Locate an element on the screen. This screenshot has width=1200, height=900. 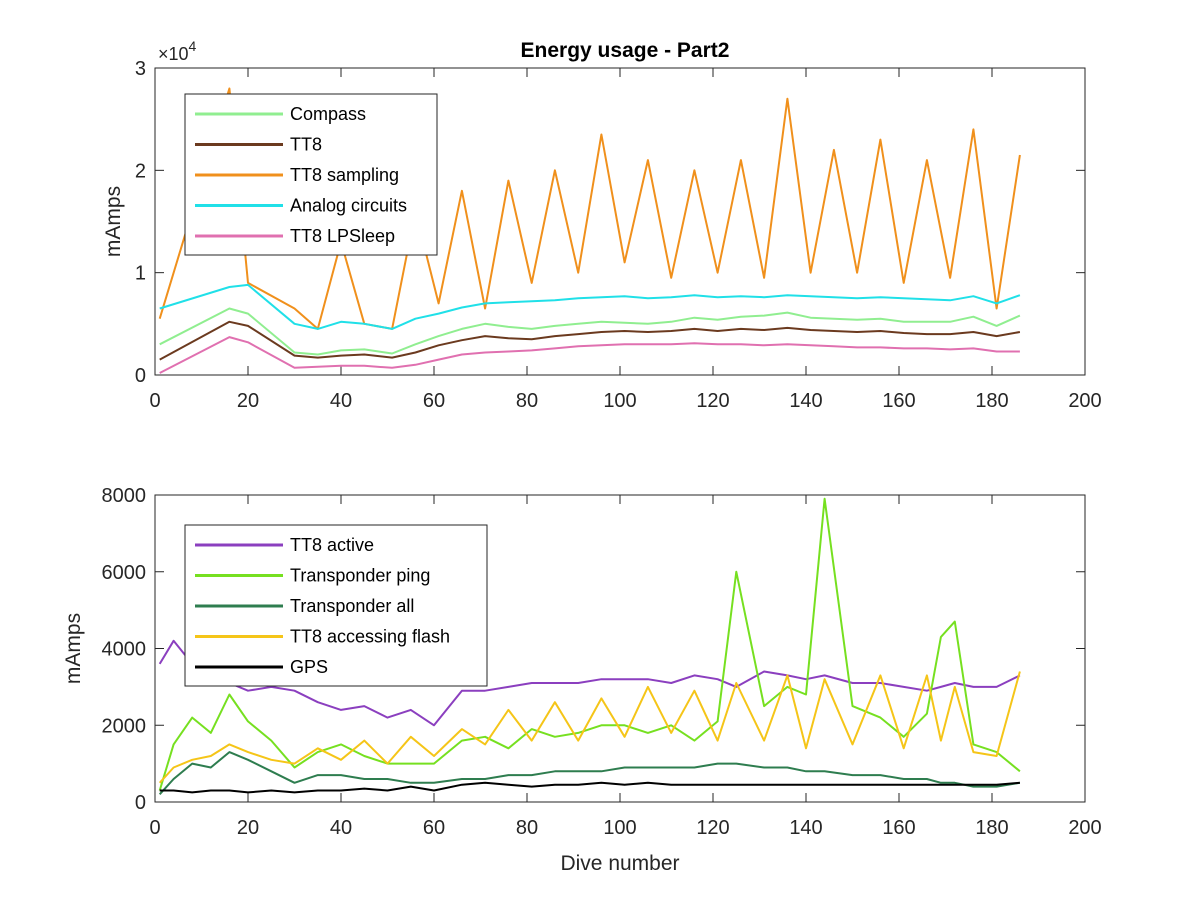
legend-entry: Compass is located at coordinates (328, 114).